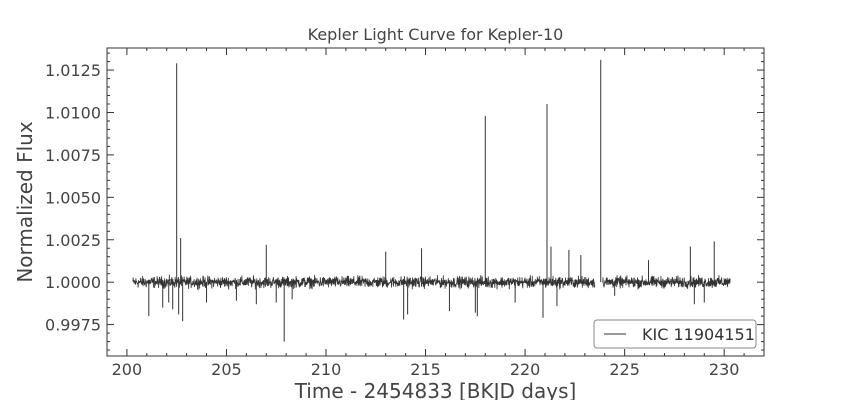 Image resolution: width=848 pixels, height=400 pixels. What do you see at coordinates (73, 197) in the screenshot?
I see `y-tick-label: 1.0050` at bounding box center [73, 197].